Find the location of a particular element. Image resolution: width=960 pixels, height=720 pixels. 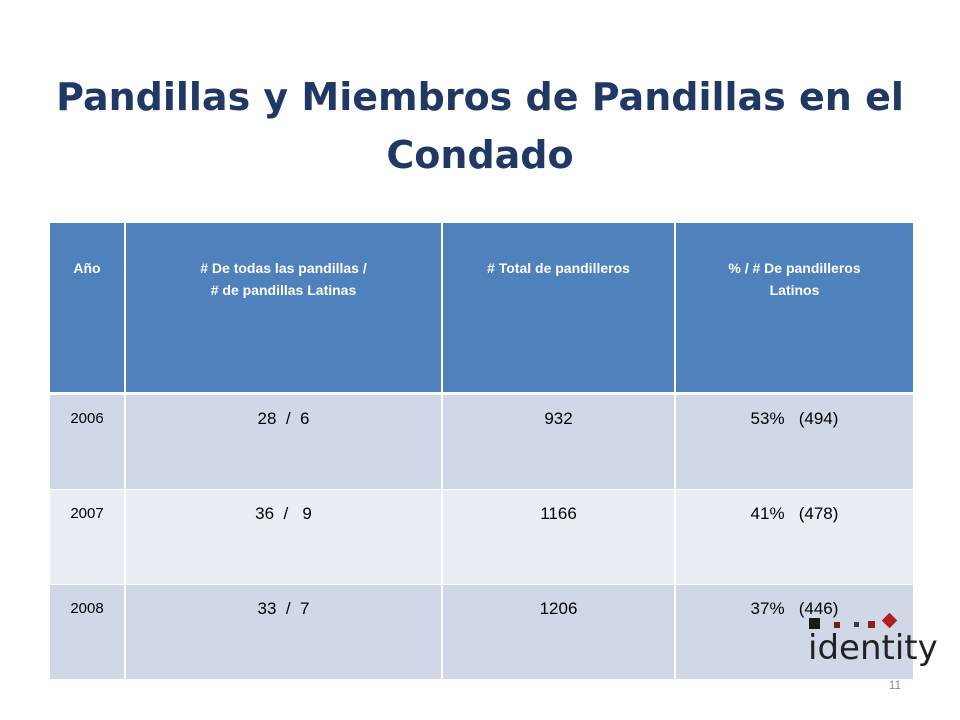

table-row: 2008 33 / 7 1206 37% (446) is located at coordinates (481, 632).